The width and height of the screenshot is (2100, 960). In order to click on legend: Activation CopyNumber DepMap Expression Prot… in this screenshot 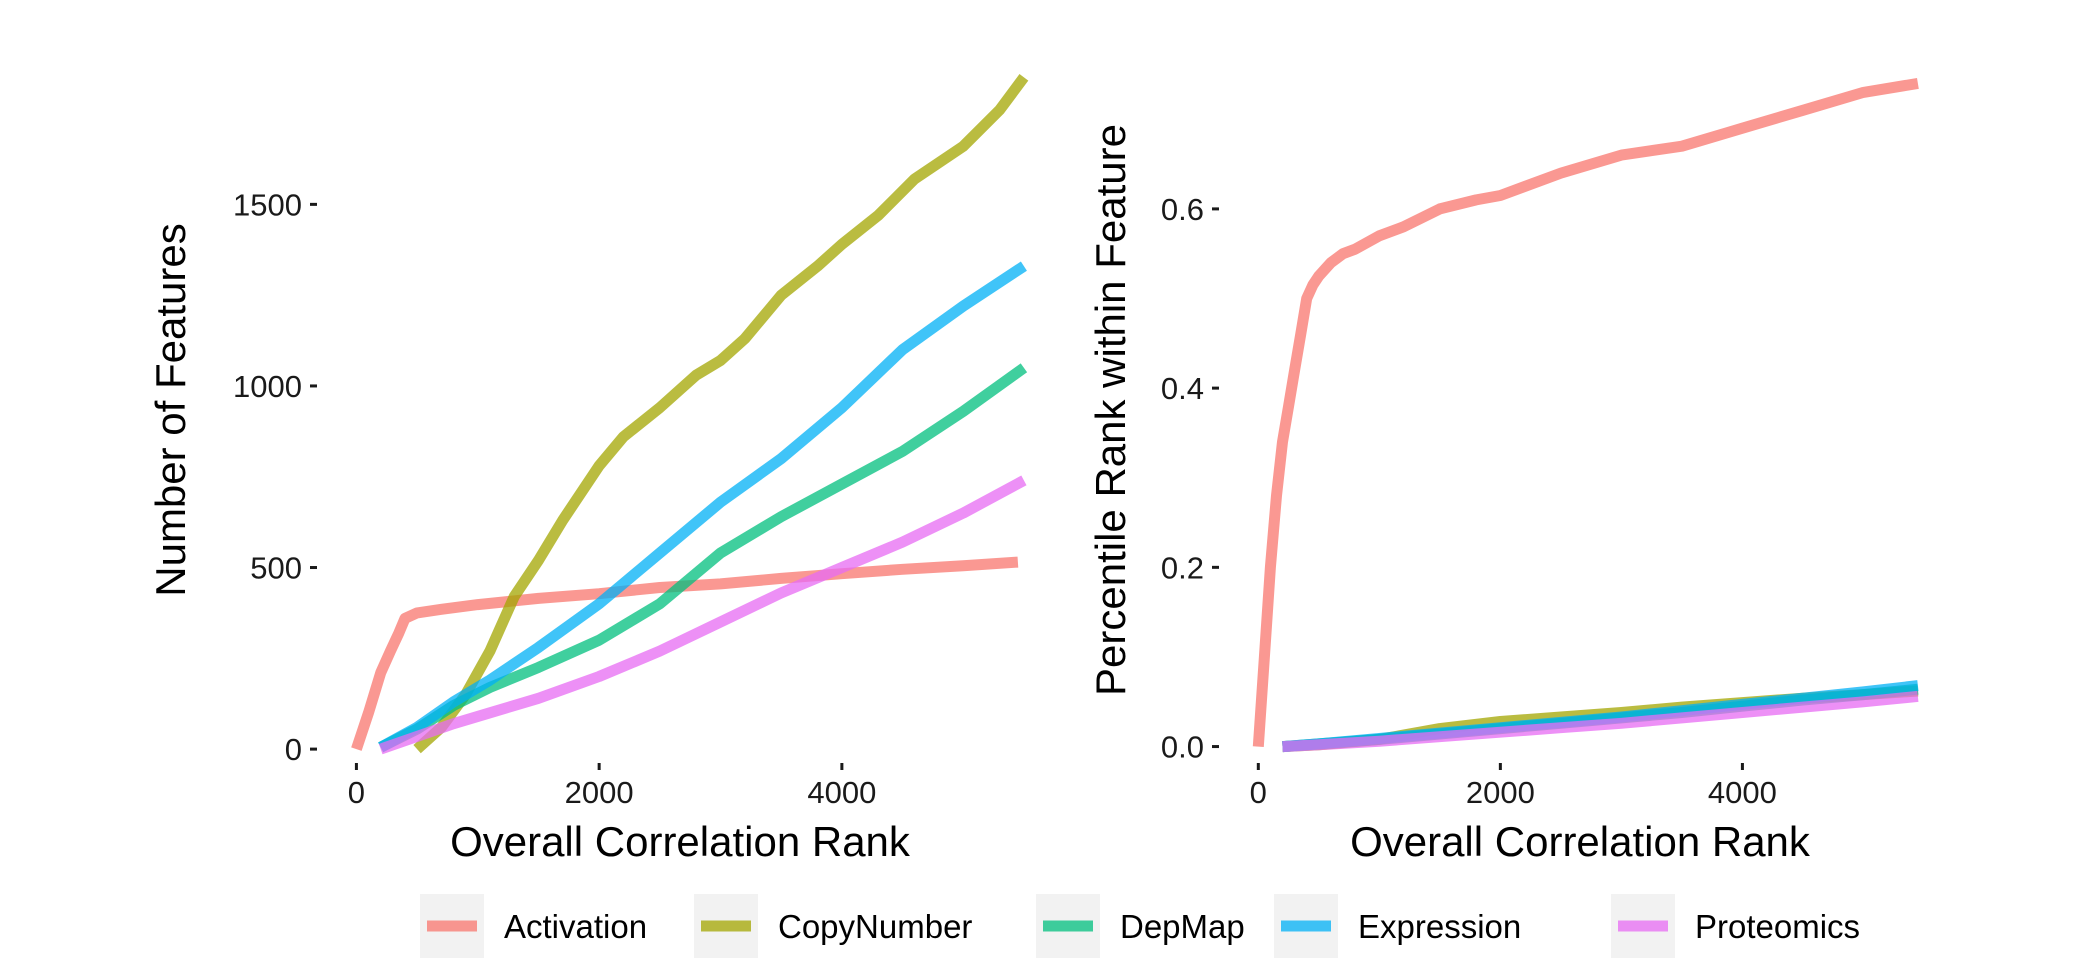, I will do `click(1140, 926)`.